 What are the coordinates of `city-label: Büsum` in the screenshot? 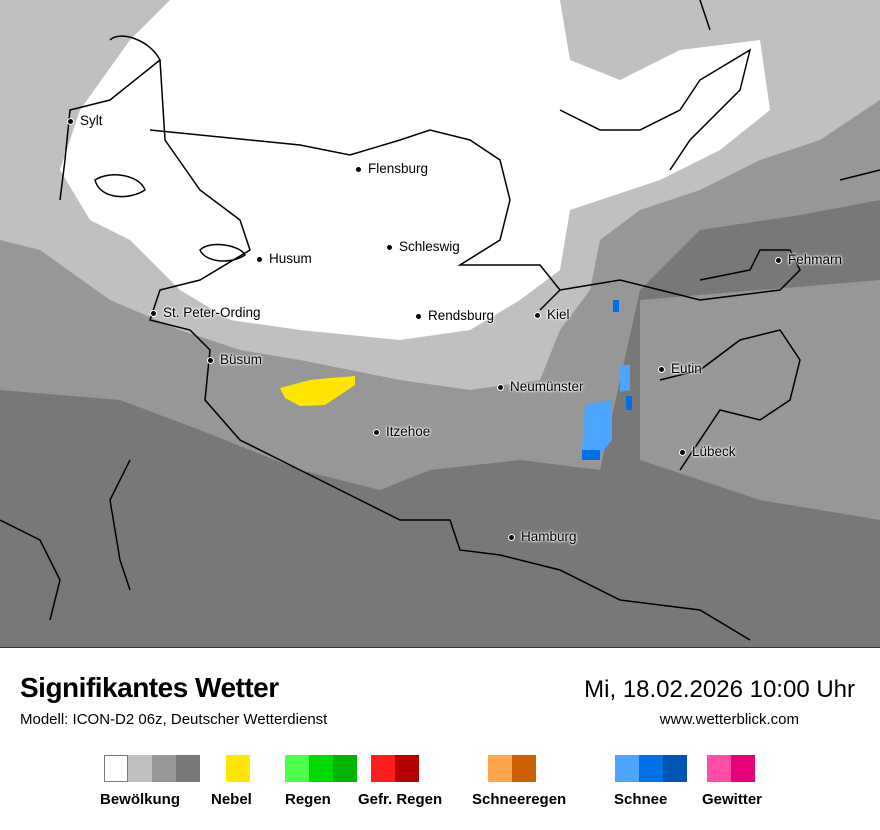 It's located at (234, 359).